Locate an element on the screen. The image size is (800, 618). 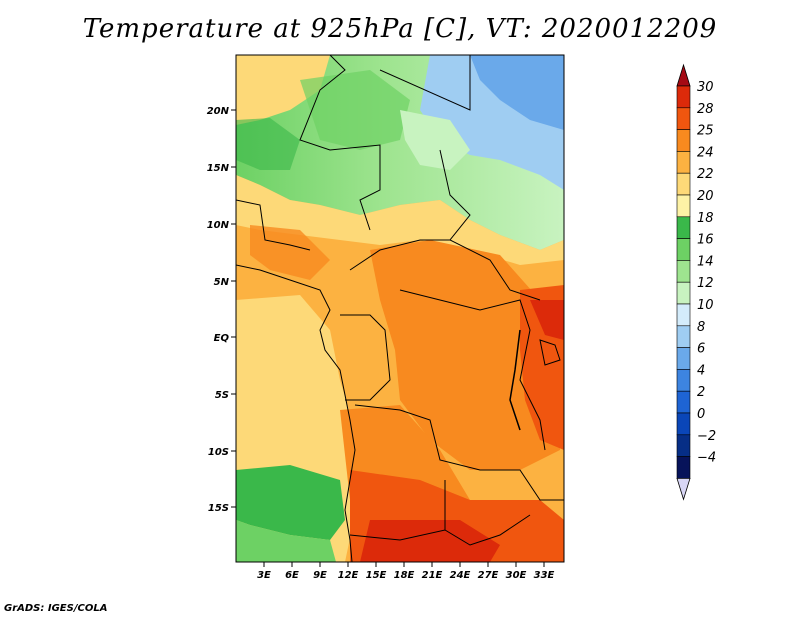
colorbar-label: 30 is located at coordinates (705, 87).